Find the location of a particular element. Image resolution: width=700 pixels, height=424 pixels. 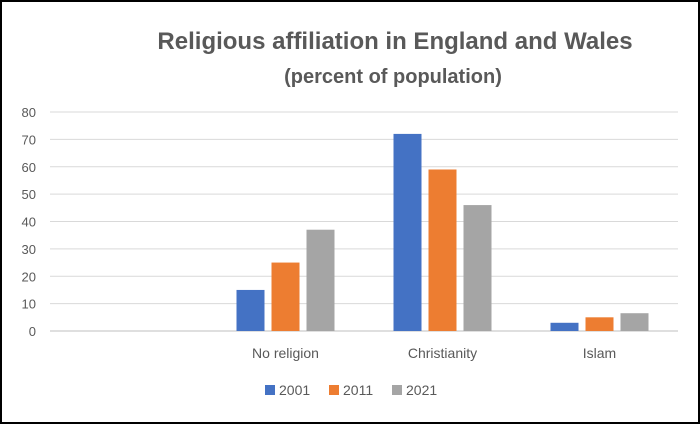

legend-label: 2001 is located at coordinates (294, 390).